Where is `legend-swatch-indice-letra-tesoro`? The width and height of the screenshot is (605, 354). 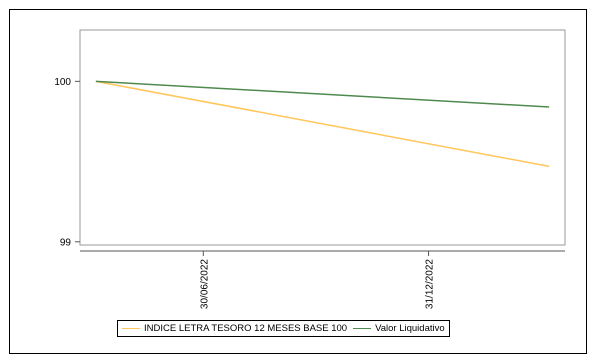
legend-swatch-indice-letra-tesoro is located at coordinates (131, 328).